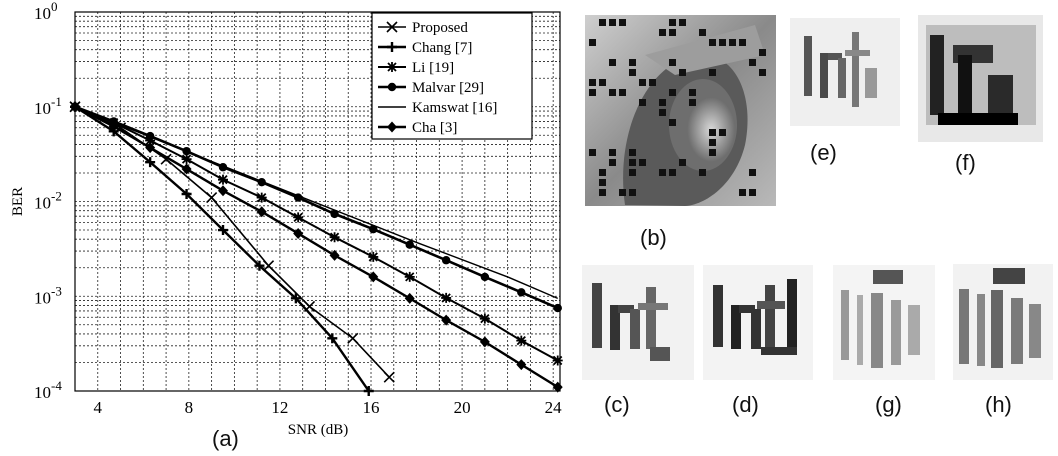 Image resolution: width=1058 pixels, height=456 pixels. What do you see at coordinates (462, 407) in the screenshot?
I see `x-tick-label: 20` at bounding box center [462, 407].